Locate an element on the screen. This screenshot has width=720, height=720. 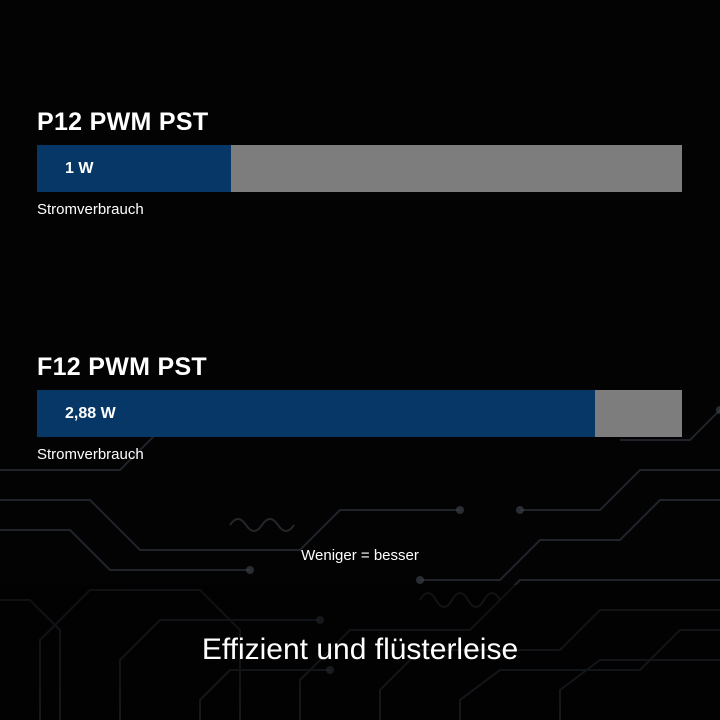
bar-track: 2,88 W is located at coordinates (359, 413).